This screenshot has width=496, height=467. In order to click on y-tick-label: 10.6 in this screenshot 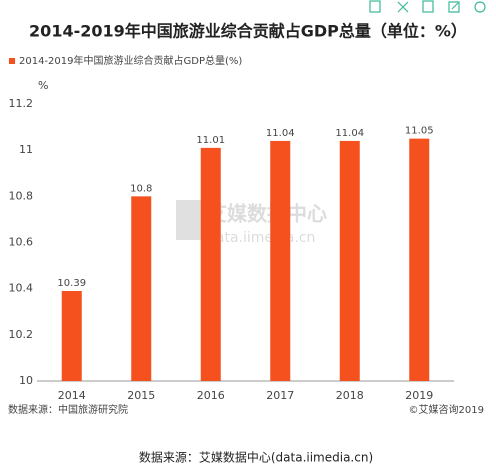, I will do `click(21, 242)`.